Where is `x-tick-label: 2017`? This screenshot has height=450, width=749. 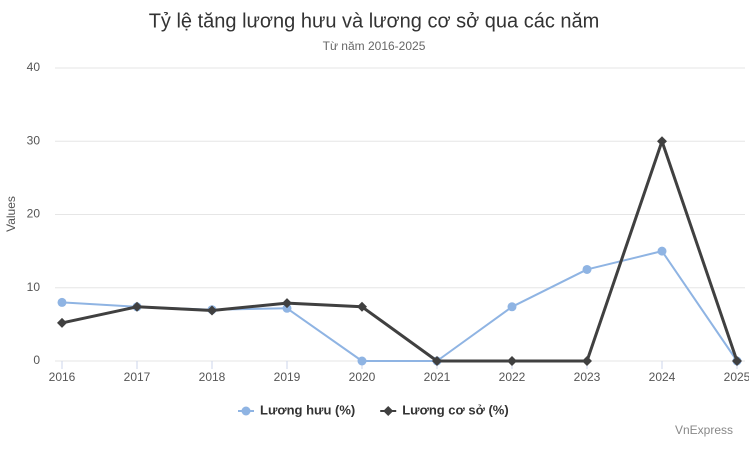 x-tick-label: 2017 is located at coordinates (137, 377).